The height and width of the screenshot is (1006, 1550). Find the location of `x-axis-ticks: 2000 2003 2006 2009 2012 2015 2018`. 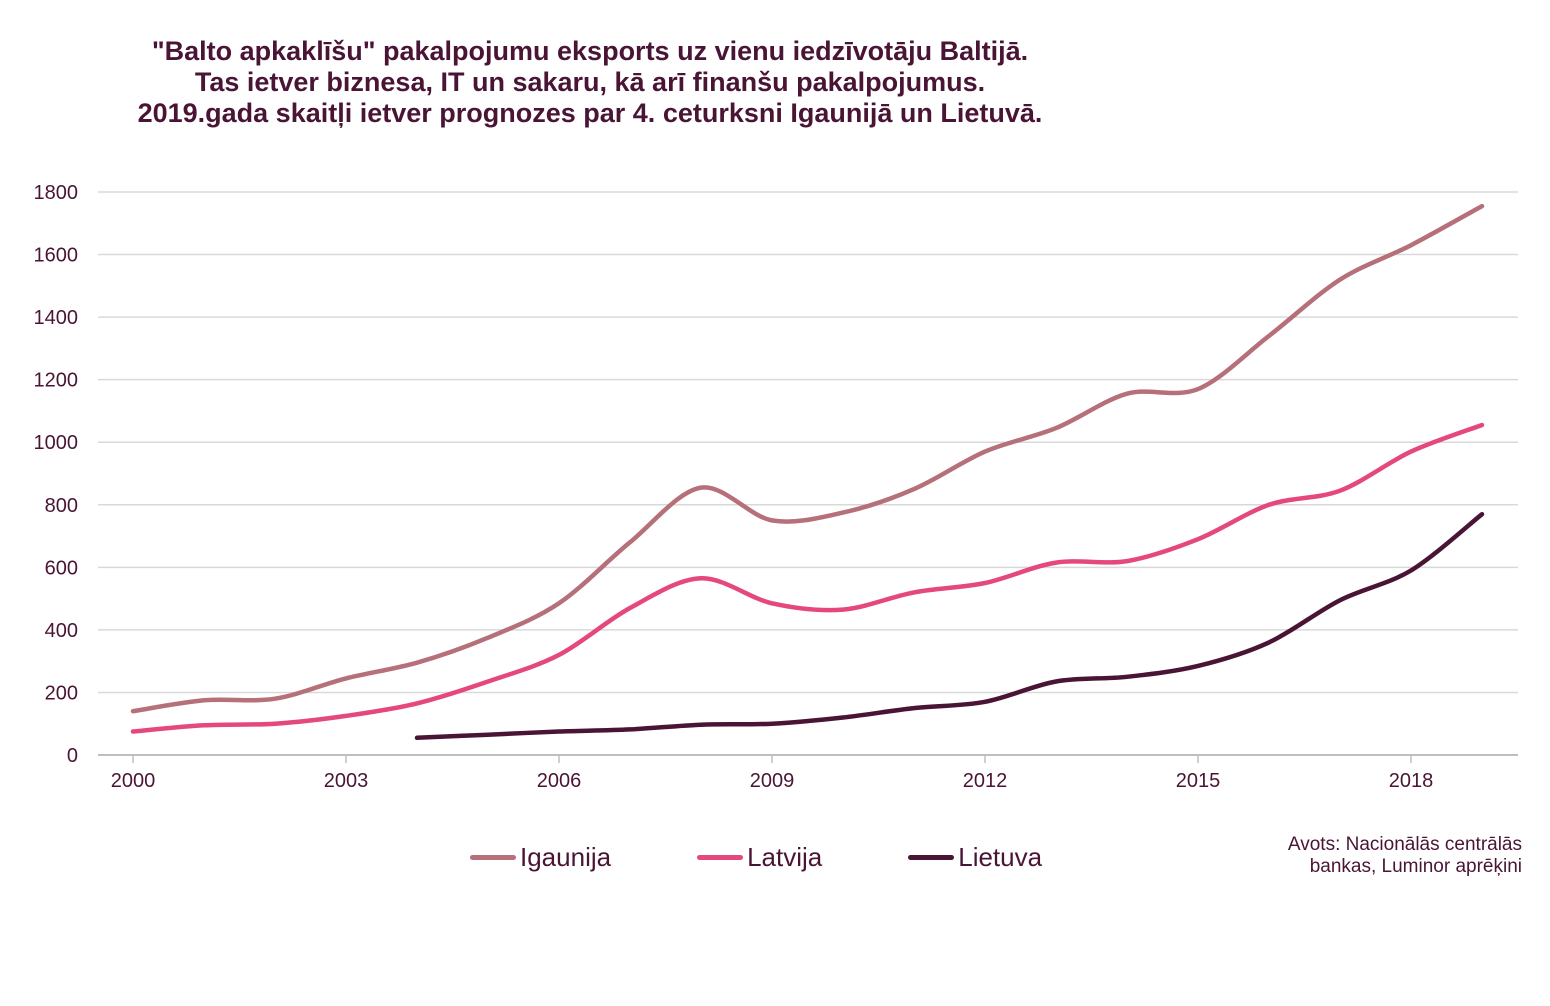

x-axis-ticks: 2000 2003 2006 2009 2012 2015 2018 is located at coordinates (772, 773).